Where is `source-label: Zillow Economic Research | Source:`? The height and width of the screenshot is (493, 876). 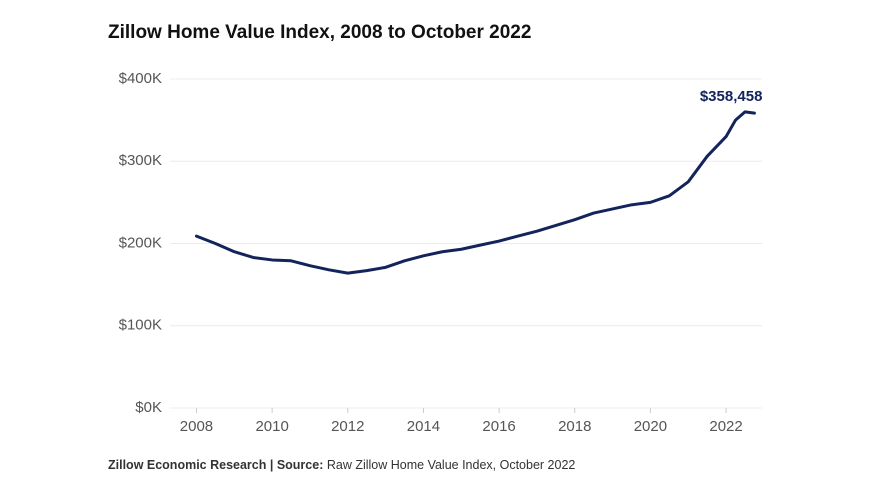
source-label: Zillow Economic Research | Source: is located at coordinates (215, 465).